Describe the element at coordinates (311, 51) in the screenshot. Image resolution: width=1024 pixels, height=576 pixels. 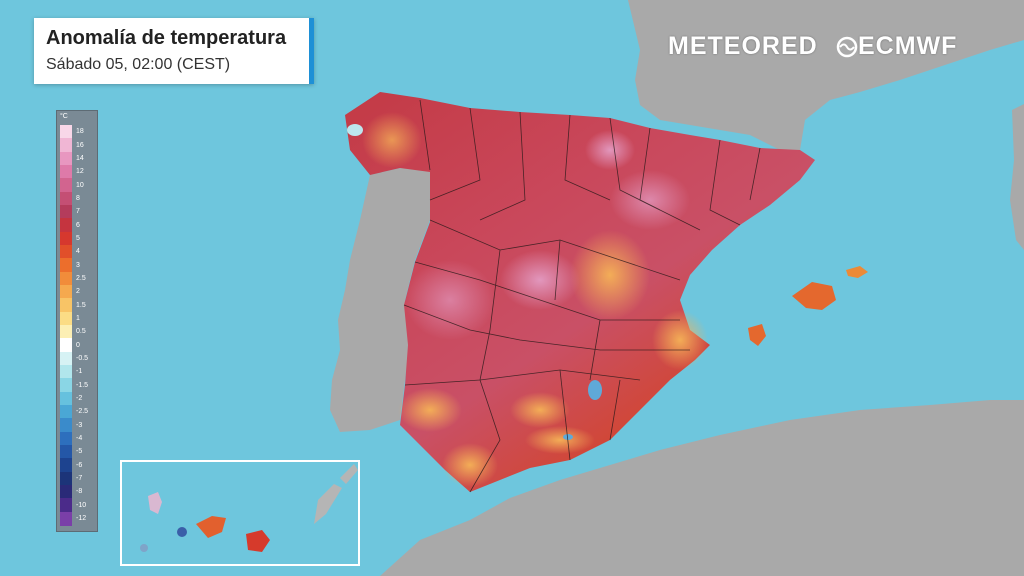
I see `title-accent-bar` at that location.